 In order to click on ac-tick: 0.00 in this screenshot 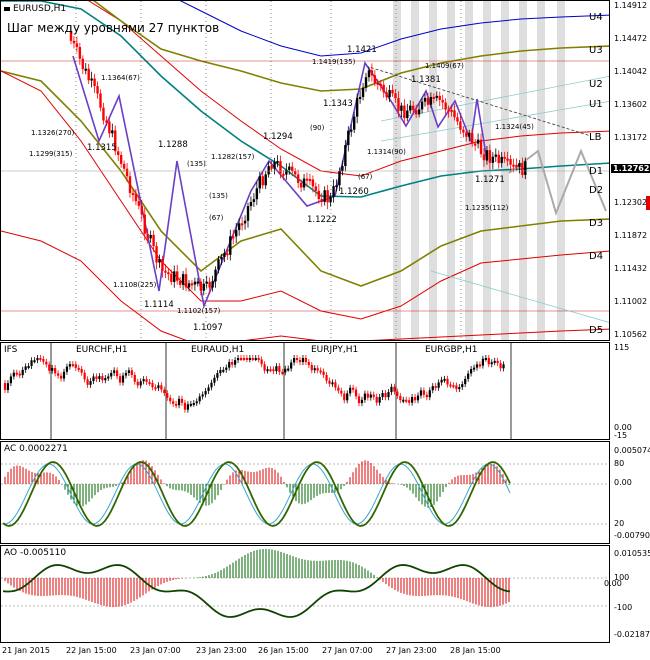, I will do `click(623, 482)`.